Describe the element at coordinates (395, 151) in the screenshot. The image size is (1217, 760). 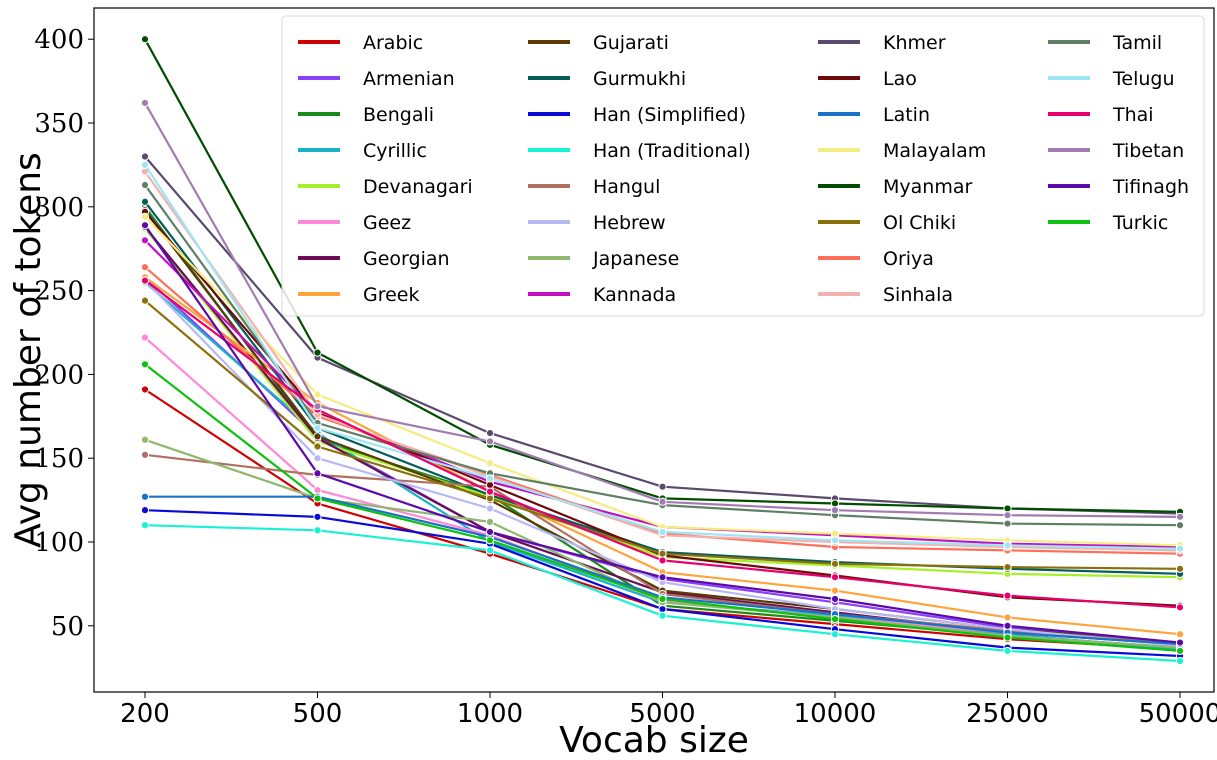
I see `legend-label: Cyrillic` at that location.